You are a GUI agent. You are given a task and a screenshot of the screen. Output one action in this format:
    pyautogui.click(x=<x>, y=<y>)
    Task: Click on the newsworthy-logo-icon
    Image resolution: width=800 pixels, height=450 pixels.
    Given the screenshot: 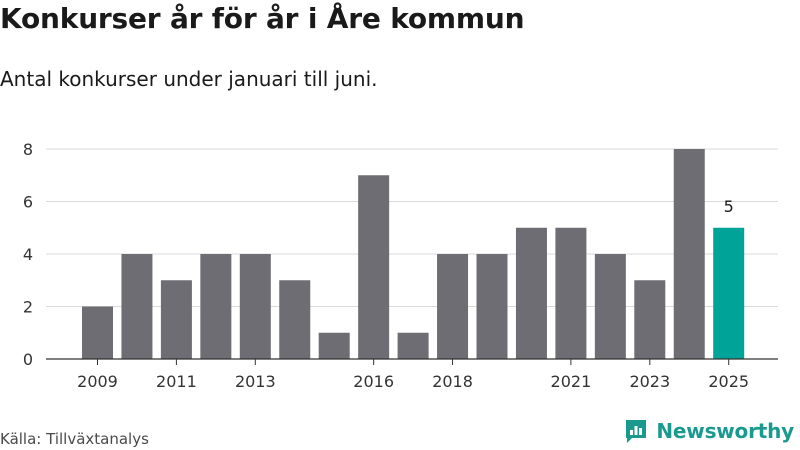 What is the action you would take?
    pyautogui.click(x=636, y=431)
    